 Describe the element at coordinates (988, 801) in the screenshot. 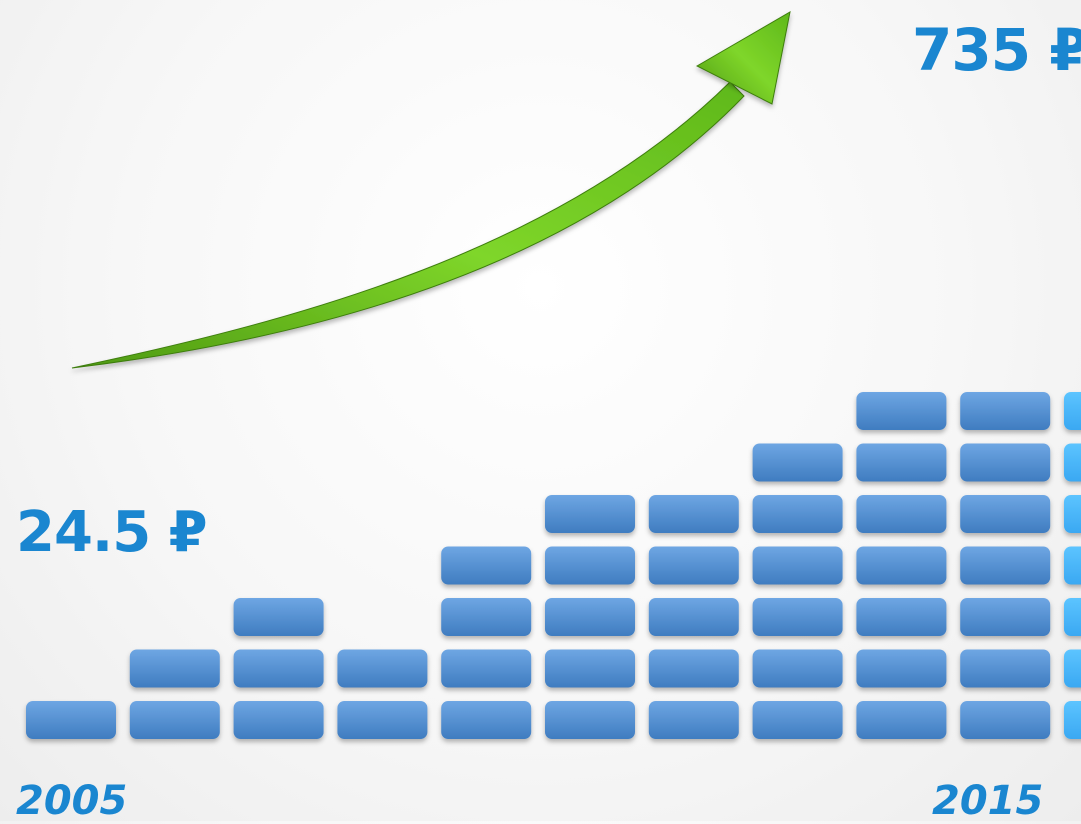

I see `x-tick-label-last: 2015` at that location.